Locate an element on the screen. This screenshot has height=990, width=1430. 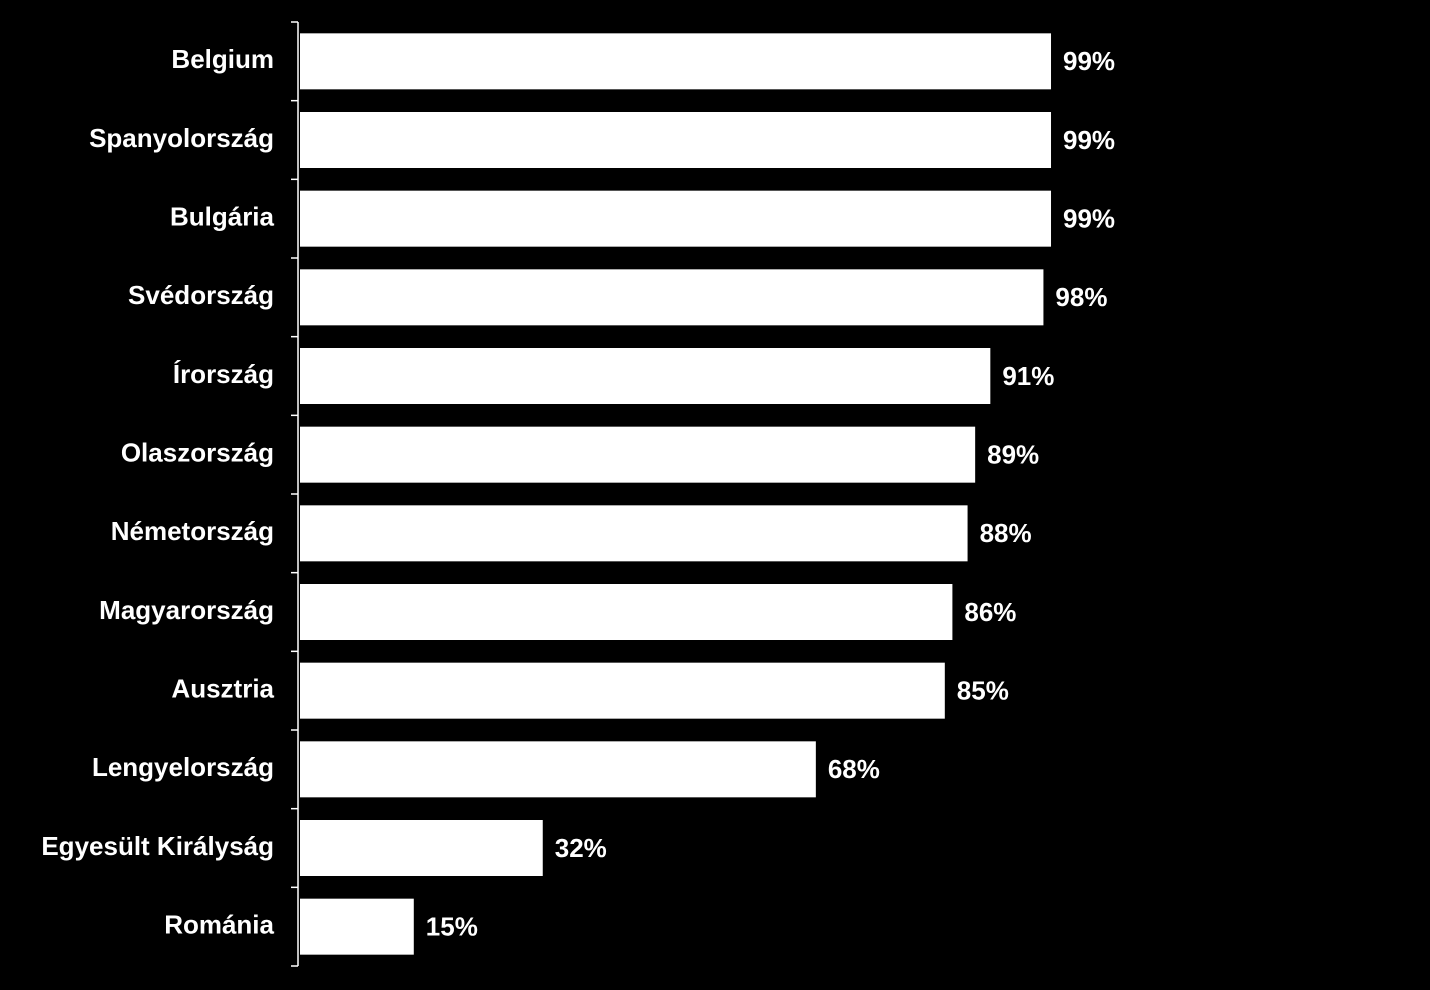
category-label: Olaszország is located at coordinates (197, 453).